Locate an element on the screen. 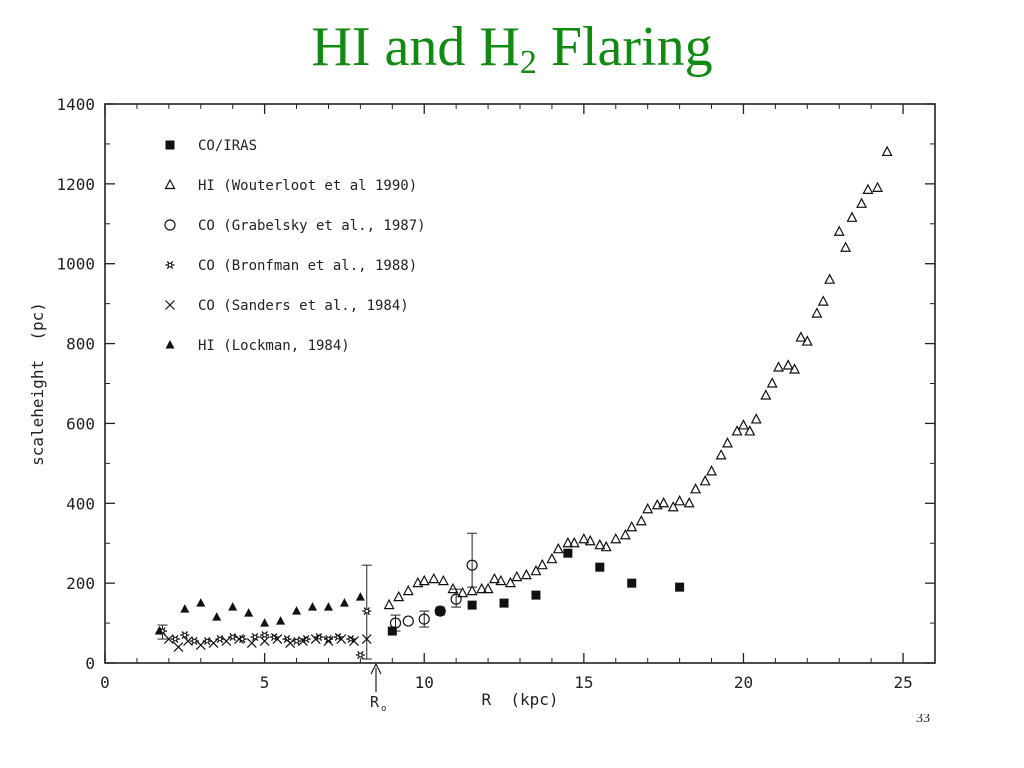 The height and width of the screenshot is (768, 1024). y-tick-label: 1200 is located at coordinates (75, 184).